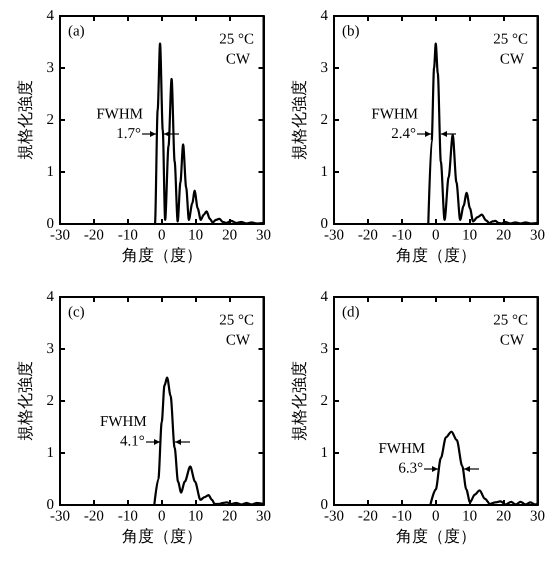 The height and width of the screenshot is (562, 549). I want to click on annotation: 6.3°, so click(411, 468).